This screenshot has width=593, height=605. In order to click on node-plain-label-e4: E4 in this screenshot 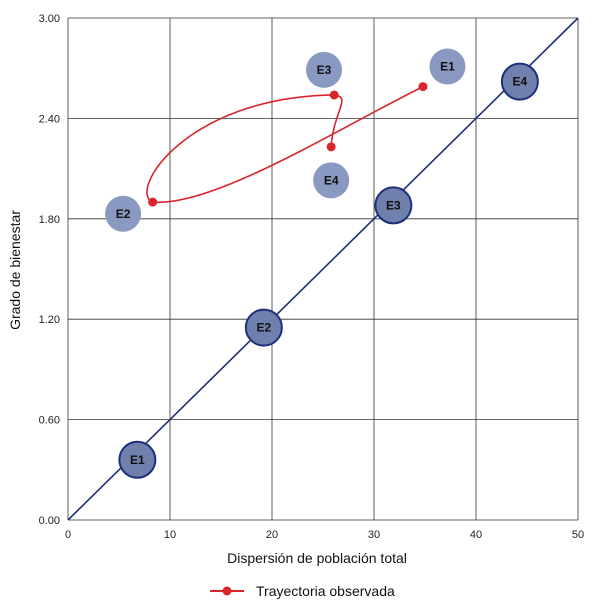, I will do `click(331, 180)`.